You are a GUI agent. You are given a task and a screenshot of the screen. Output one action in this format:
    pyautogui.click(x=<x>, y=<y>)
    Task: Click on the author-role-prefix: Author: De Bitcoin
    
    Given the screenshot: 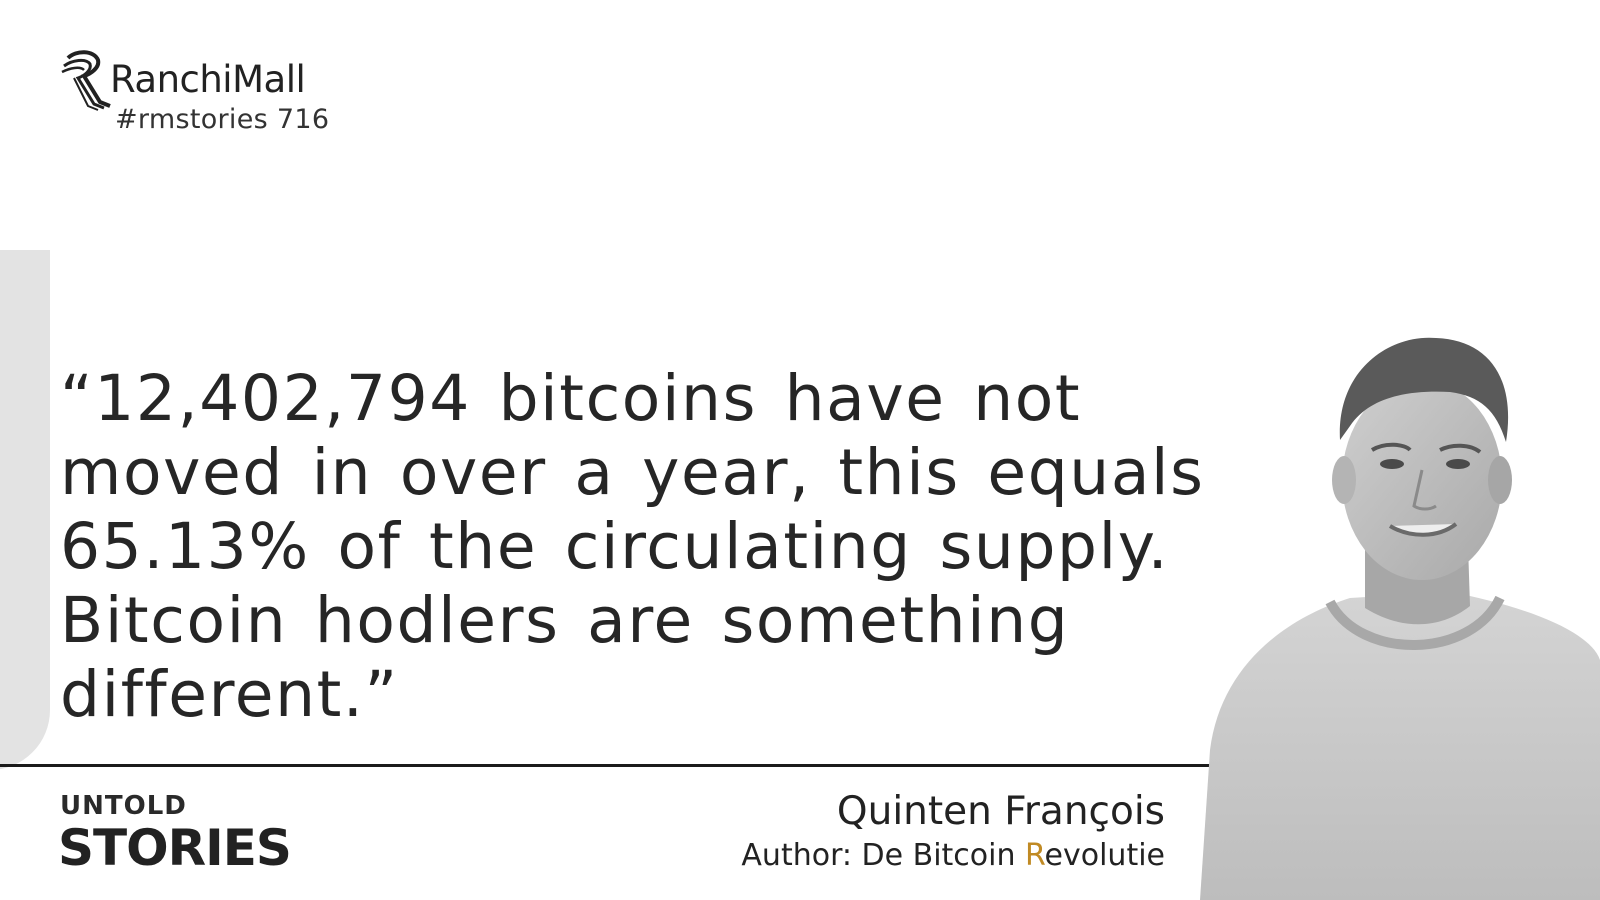 What is the action you would take?
    pyautogui.click(x=883, y=855)
    